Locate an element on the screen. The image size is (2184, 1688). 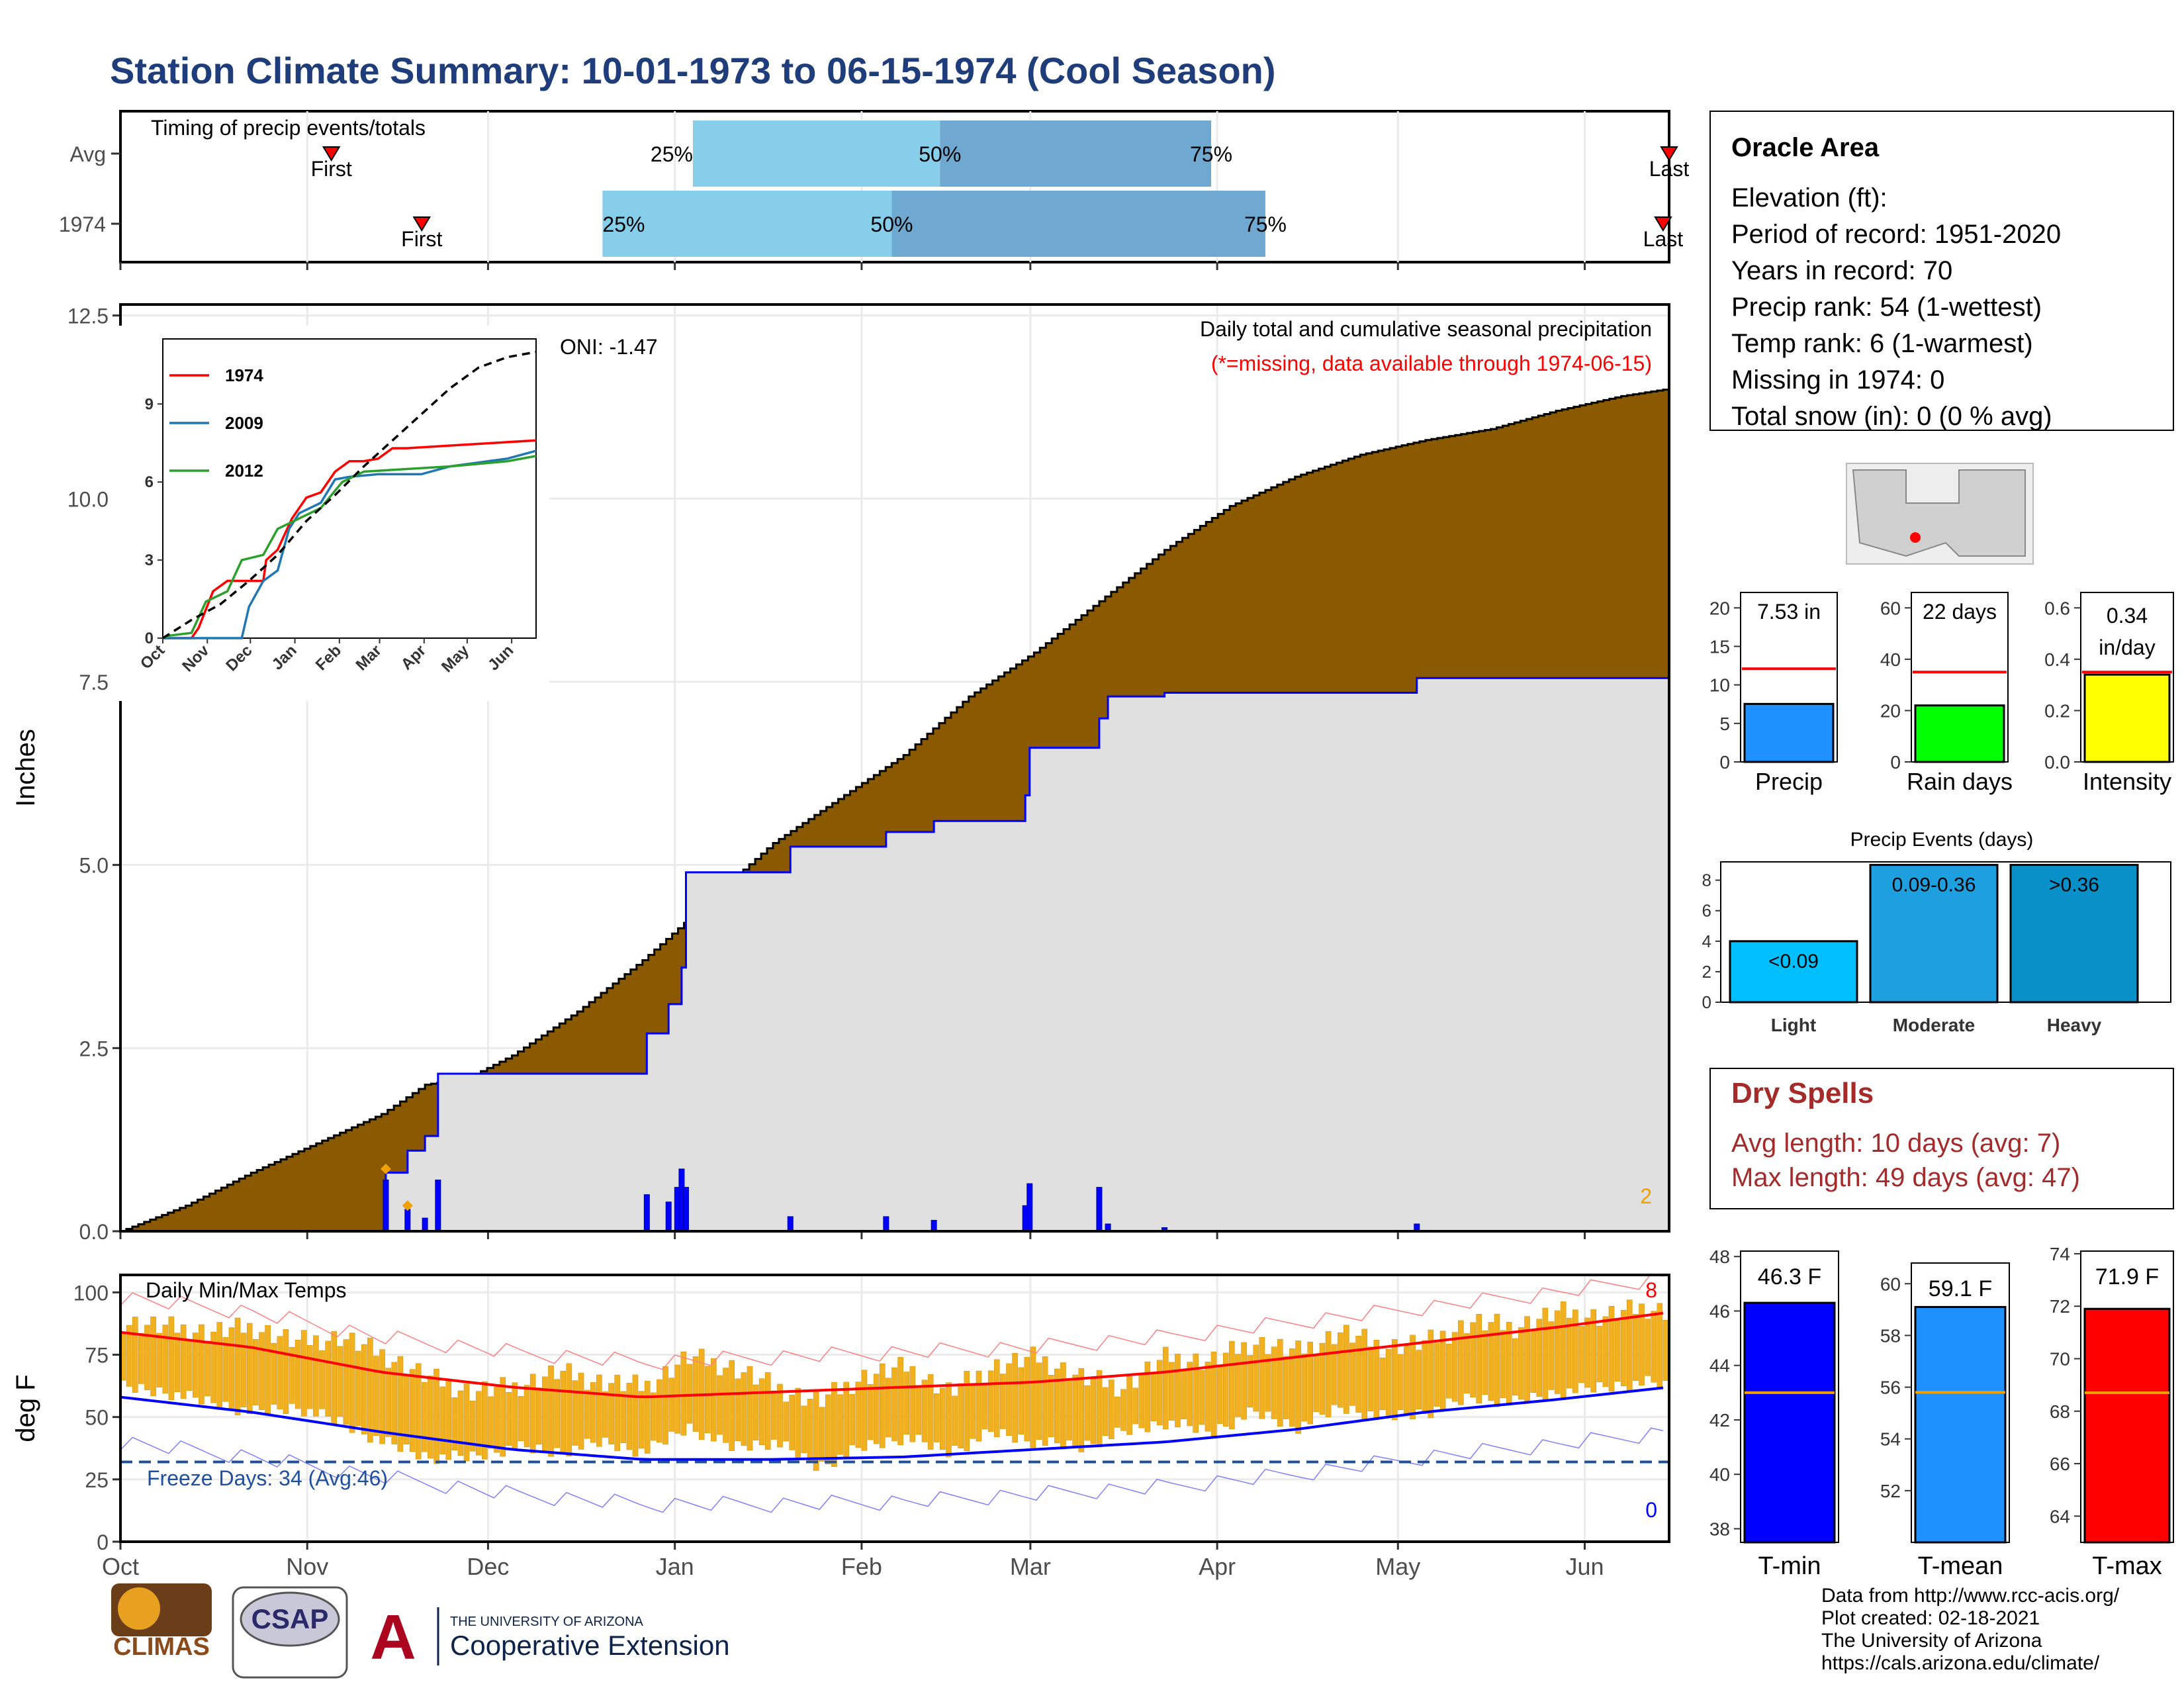
t-min-bar is located at coordinates (1789, 1422).